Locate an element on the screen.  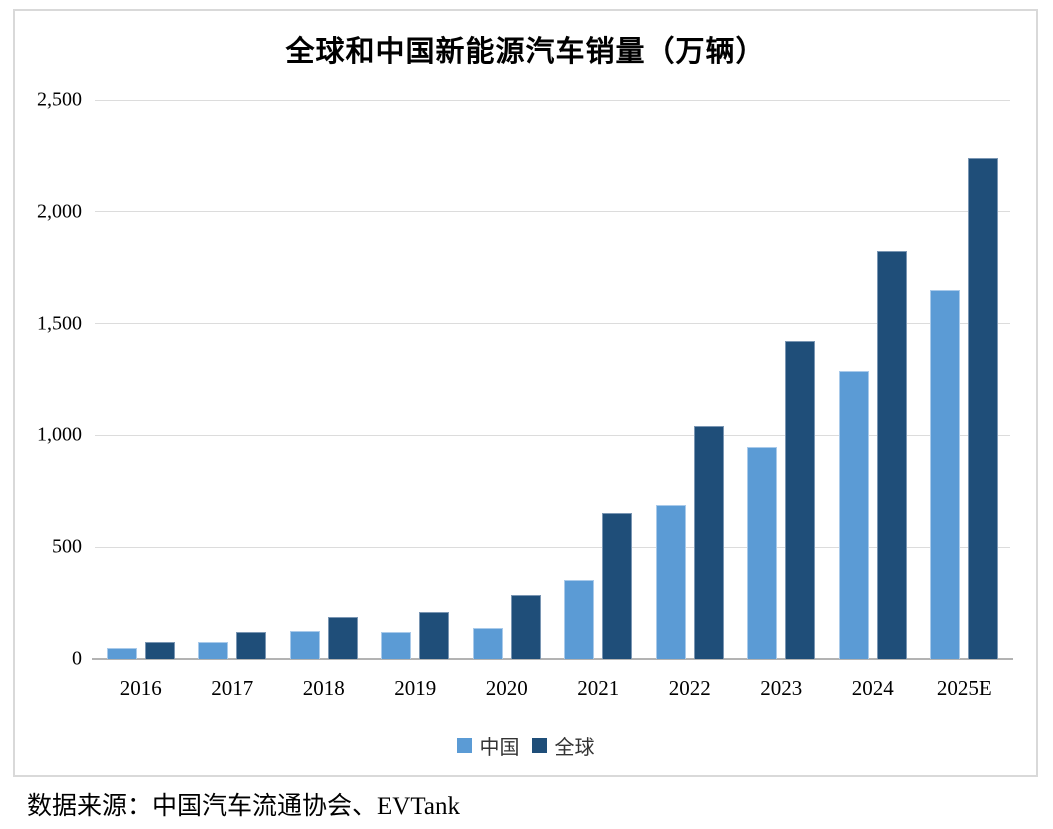
x-tick-label-2022: 2022 is located at coordinates (689, 688).